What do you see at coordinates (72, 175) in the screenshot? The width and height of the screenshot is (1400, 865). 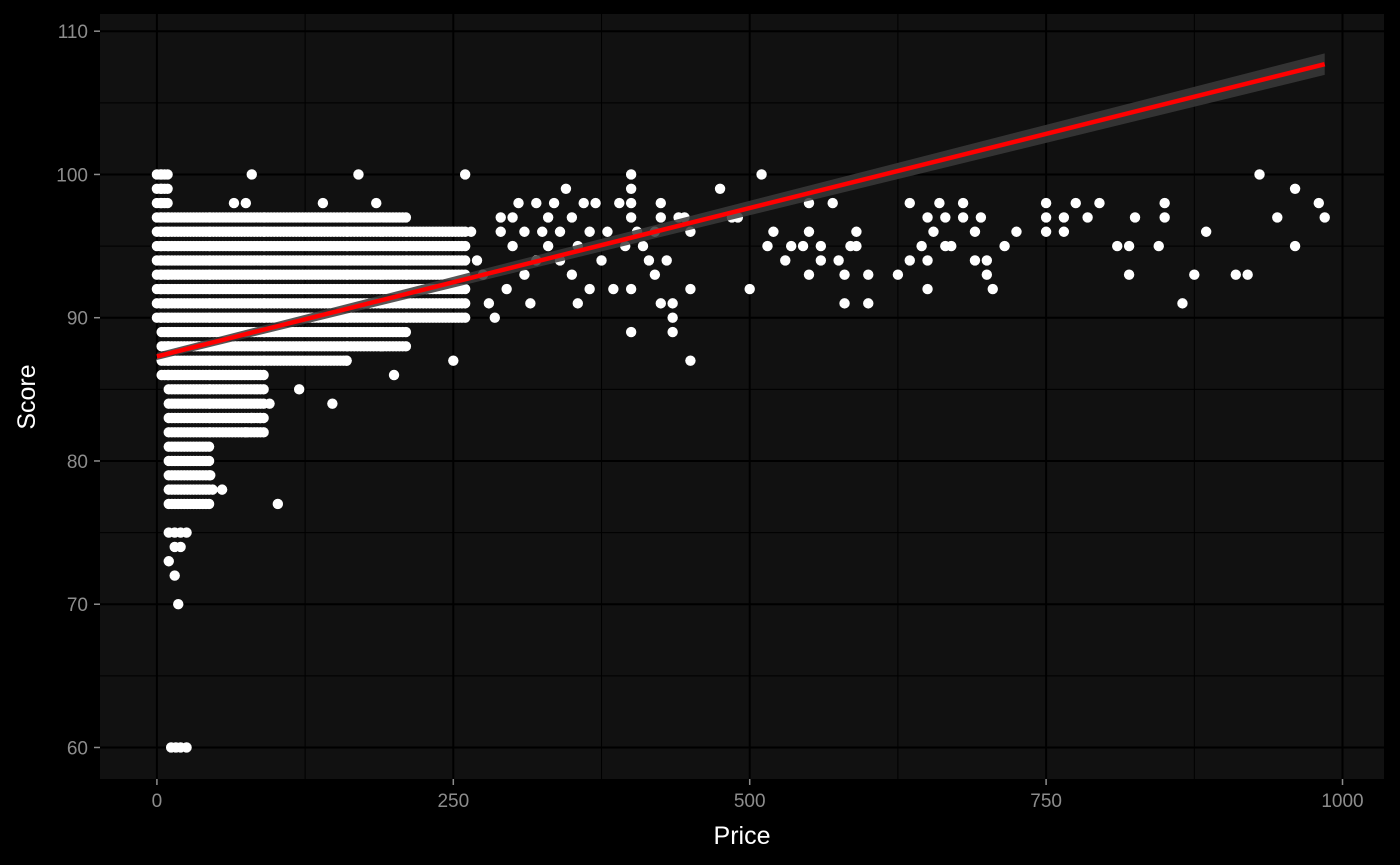 I see `y-tick-label: 100` at bounding box center [72, 175].